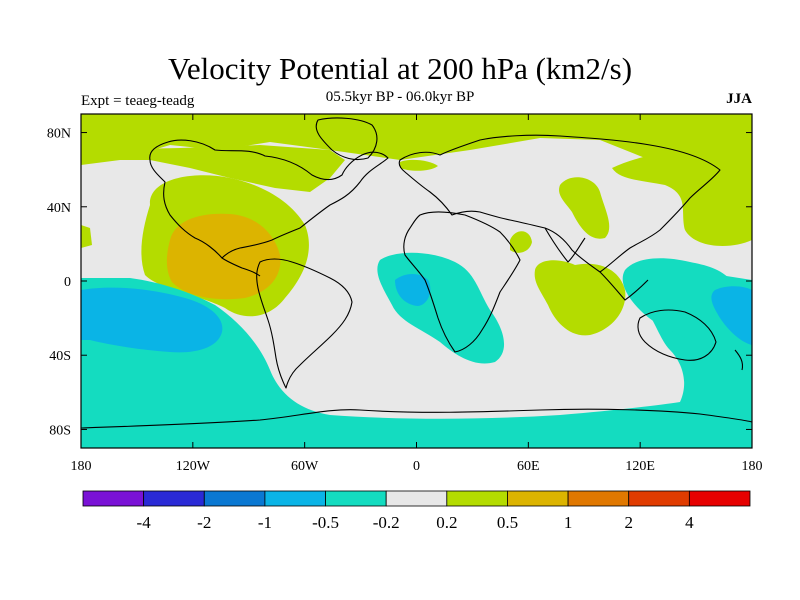  What do you see at coordinates (204, 522) in the screenshot?
I see `colorbar-label: -2` at bounding box center [204, 522].